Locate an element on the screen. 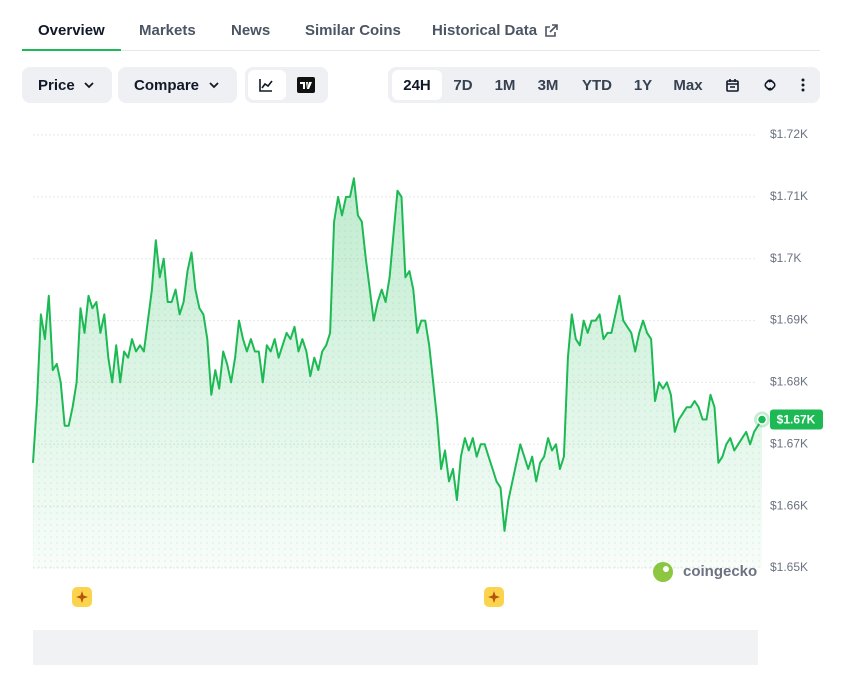 The image size is (841, 675). range-button: 1M is located at coordinates (505, 85).